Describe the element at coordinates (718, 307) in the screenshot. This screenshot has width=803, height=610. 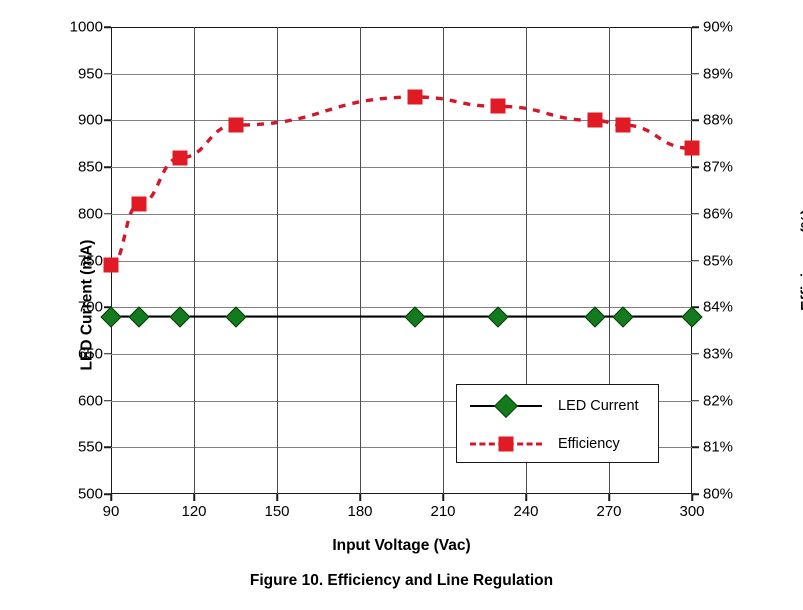
I see `y-axis-right-tick-label: 84%` at that location.